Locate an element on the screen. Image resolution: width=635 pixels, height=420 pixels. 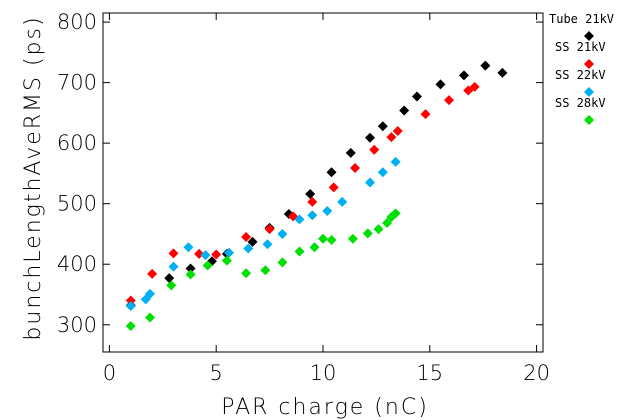
y-axis-title: bunchLengthAveRMS (ps) is located at coordinates (33, 177).